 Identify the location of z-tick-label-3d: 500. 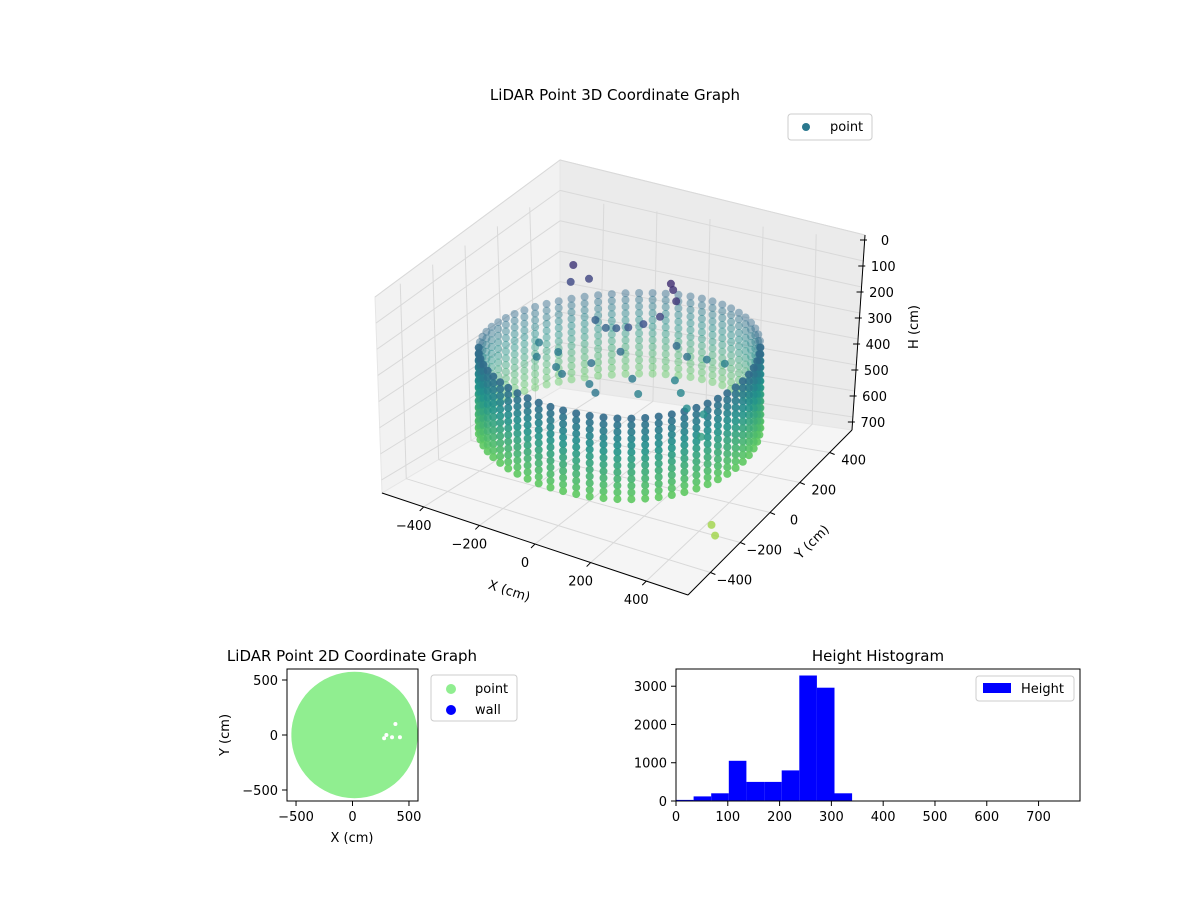
(876, 371).